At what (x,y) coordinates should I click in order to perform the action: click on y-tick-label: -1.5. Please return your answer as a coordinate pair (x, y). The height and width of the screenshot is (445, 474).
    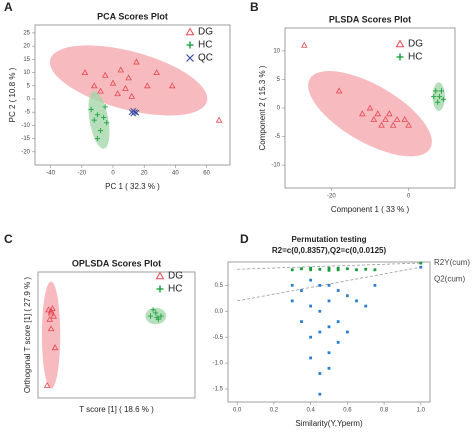
    Looking at the image, I should click on (218, 390).